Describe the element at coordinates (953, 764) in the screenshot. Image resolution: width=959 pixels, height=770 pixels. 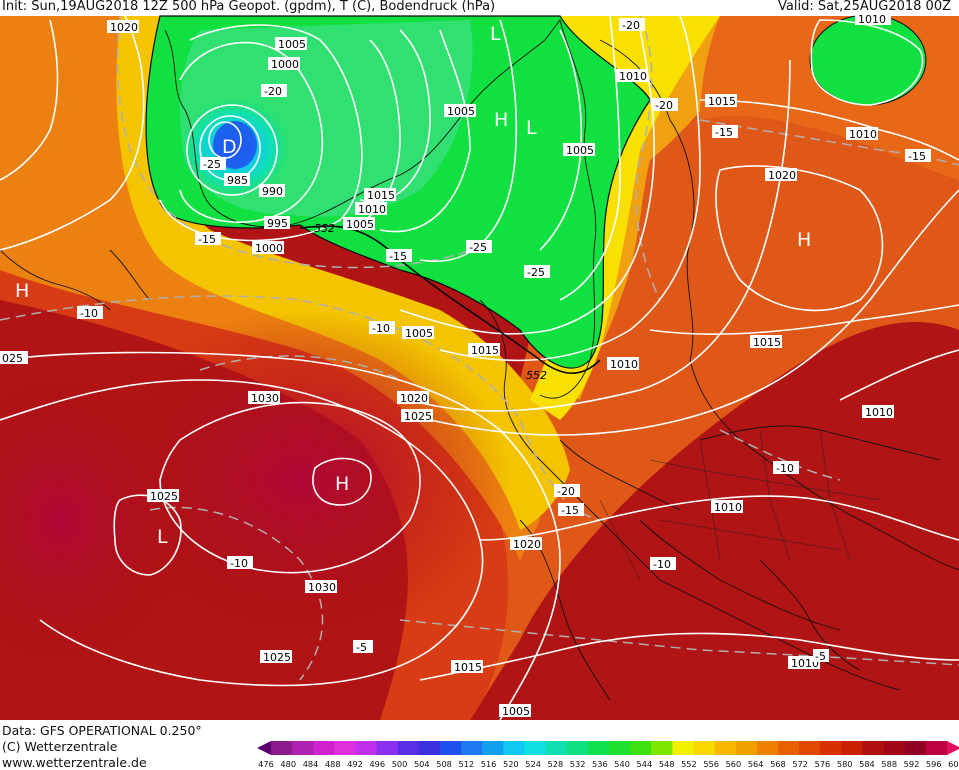
I see `scale-tick-label: 600` at that location.